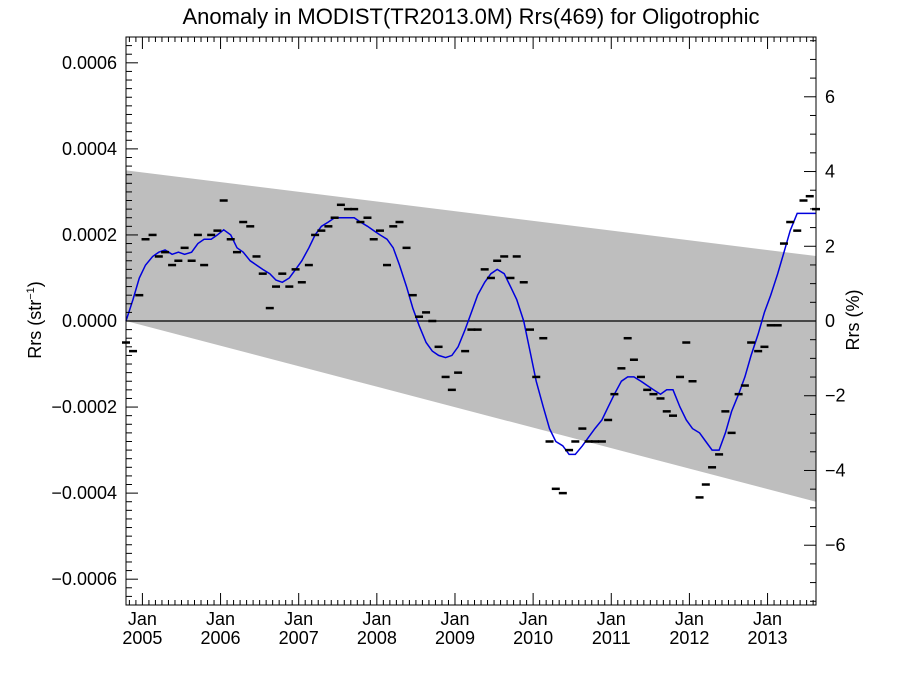 This screenshot has height=675, width=900. I want to click on y-right-tick-label: −6, so click(835, 545).